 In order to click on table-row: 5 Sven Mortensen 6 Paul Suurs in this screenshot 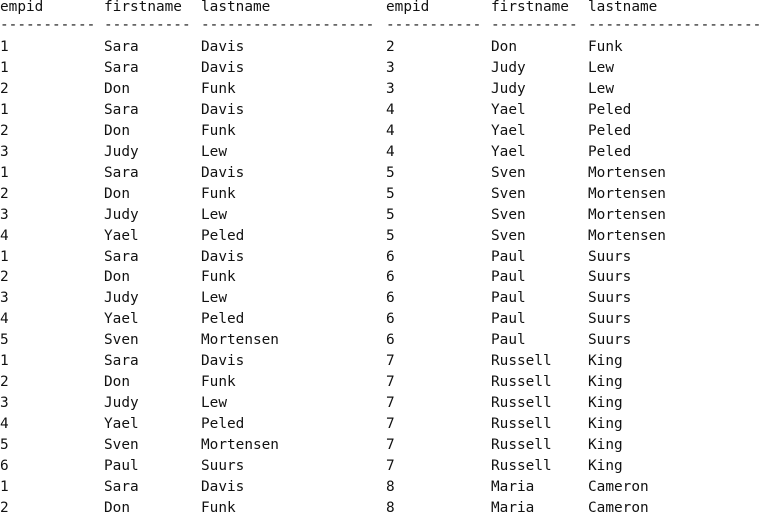, I will do `click(380, 340)`.